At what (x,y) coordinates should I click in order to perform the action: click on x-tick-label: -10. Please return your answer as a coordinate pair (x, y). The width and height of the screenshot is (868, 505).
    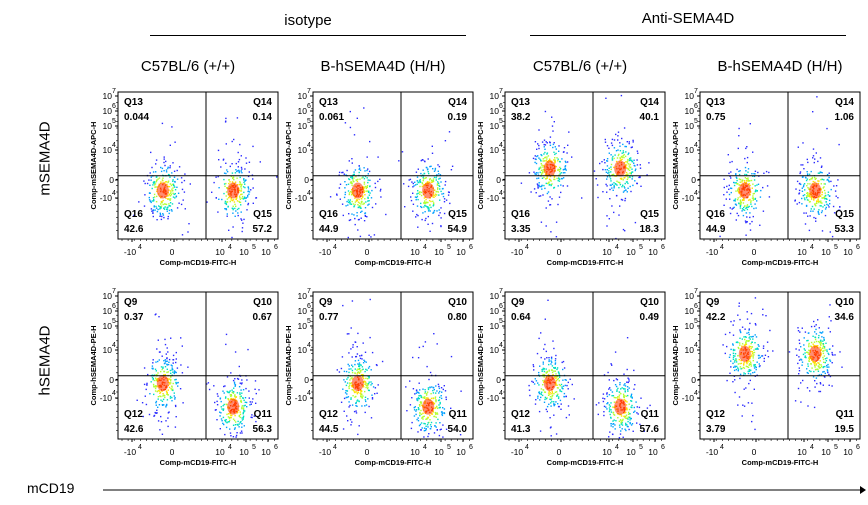
    Looking at the image, I should click on (712, 252).